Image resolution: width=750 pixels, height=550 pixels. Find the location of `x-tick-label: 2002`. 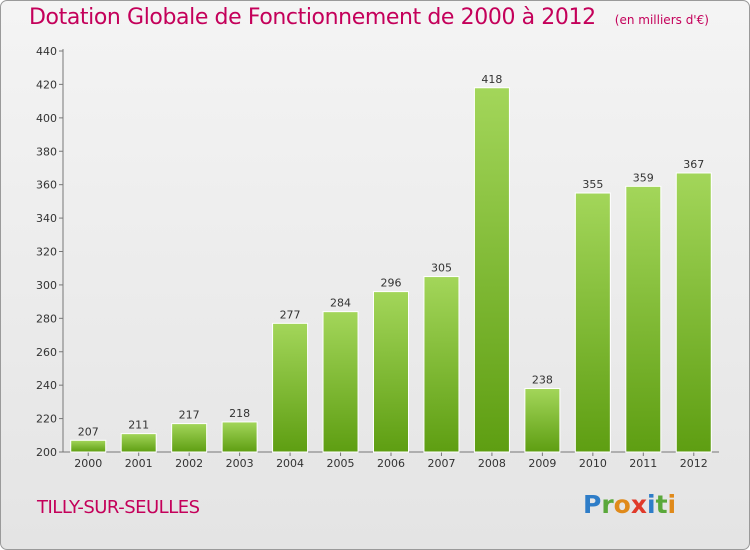

x-tick-label: 2002 is located at coordinates (189, 463).